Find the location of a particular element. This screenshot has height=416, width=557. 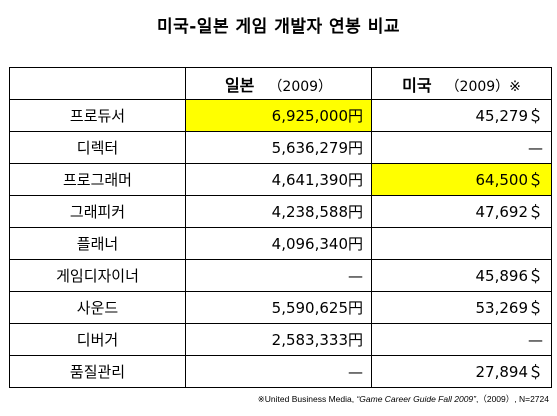

japan-salary-cell: 6,925,000円 is located at coordinates (278, 115).